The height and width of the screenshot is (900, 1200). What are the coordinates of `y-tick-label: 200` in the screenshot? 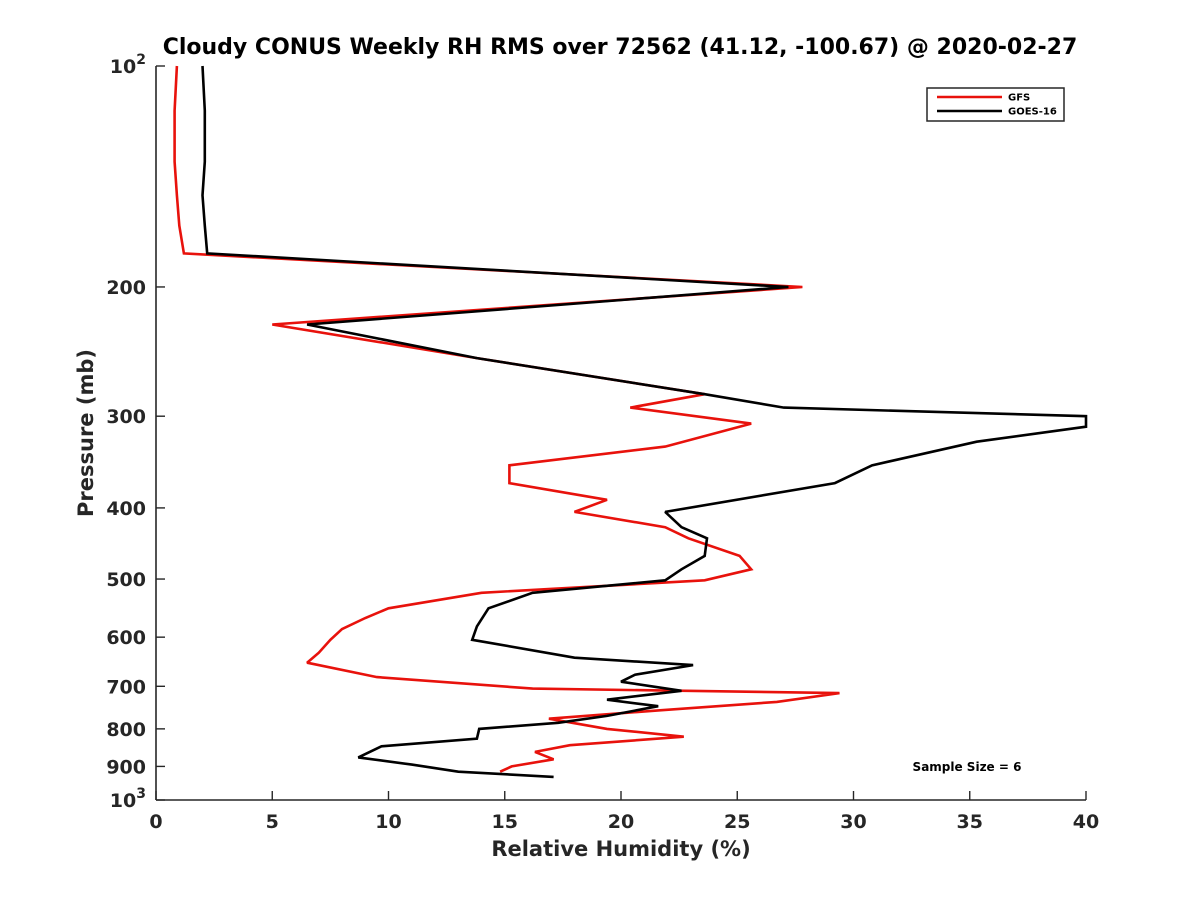 It's located at (126, 288).